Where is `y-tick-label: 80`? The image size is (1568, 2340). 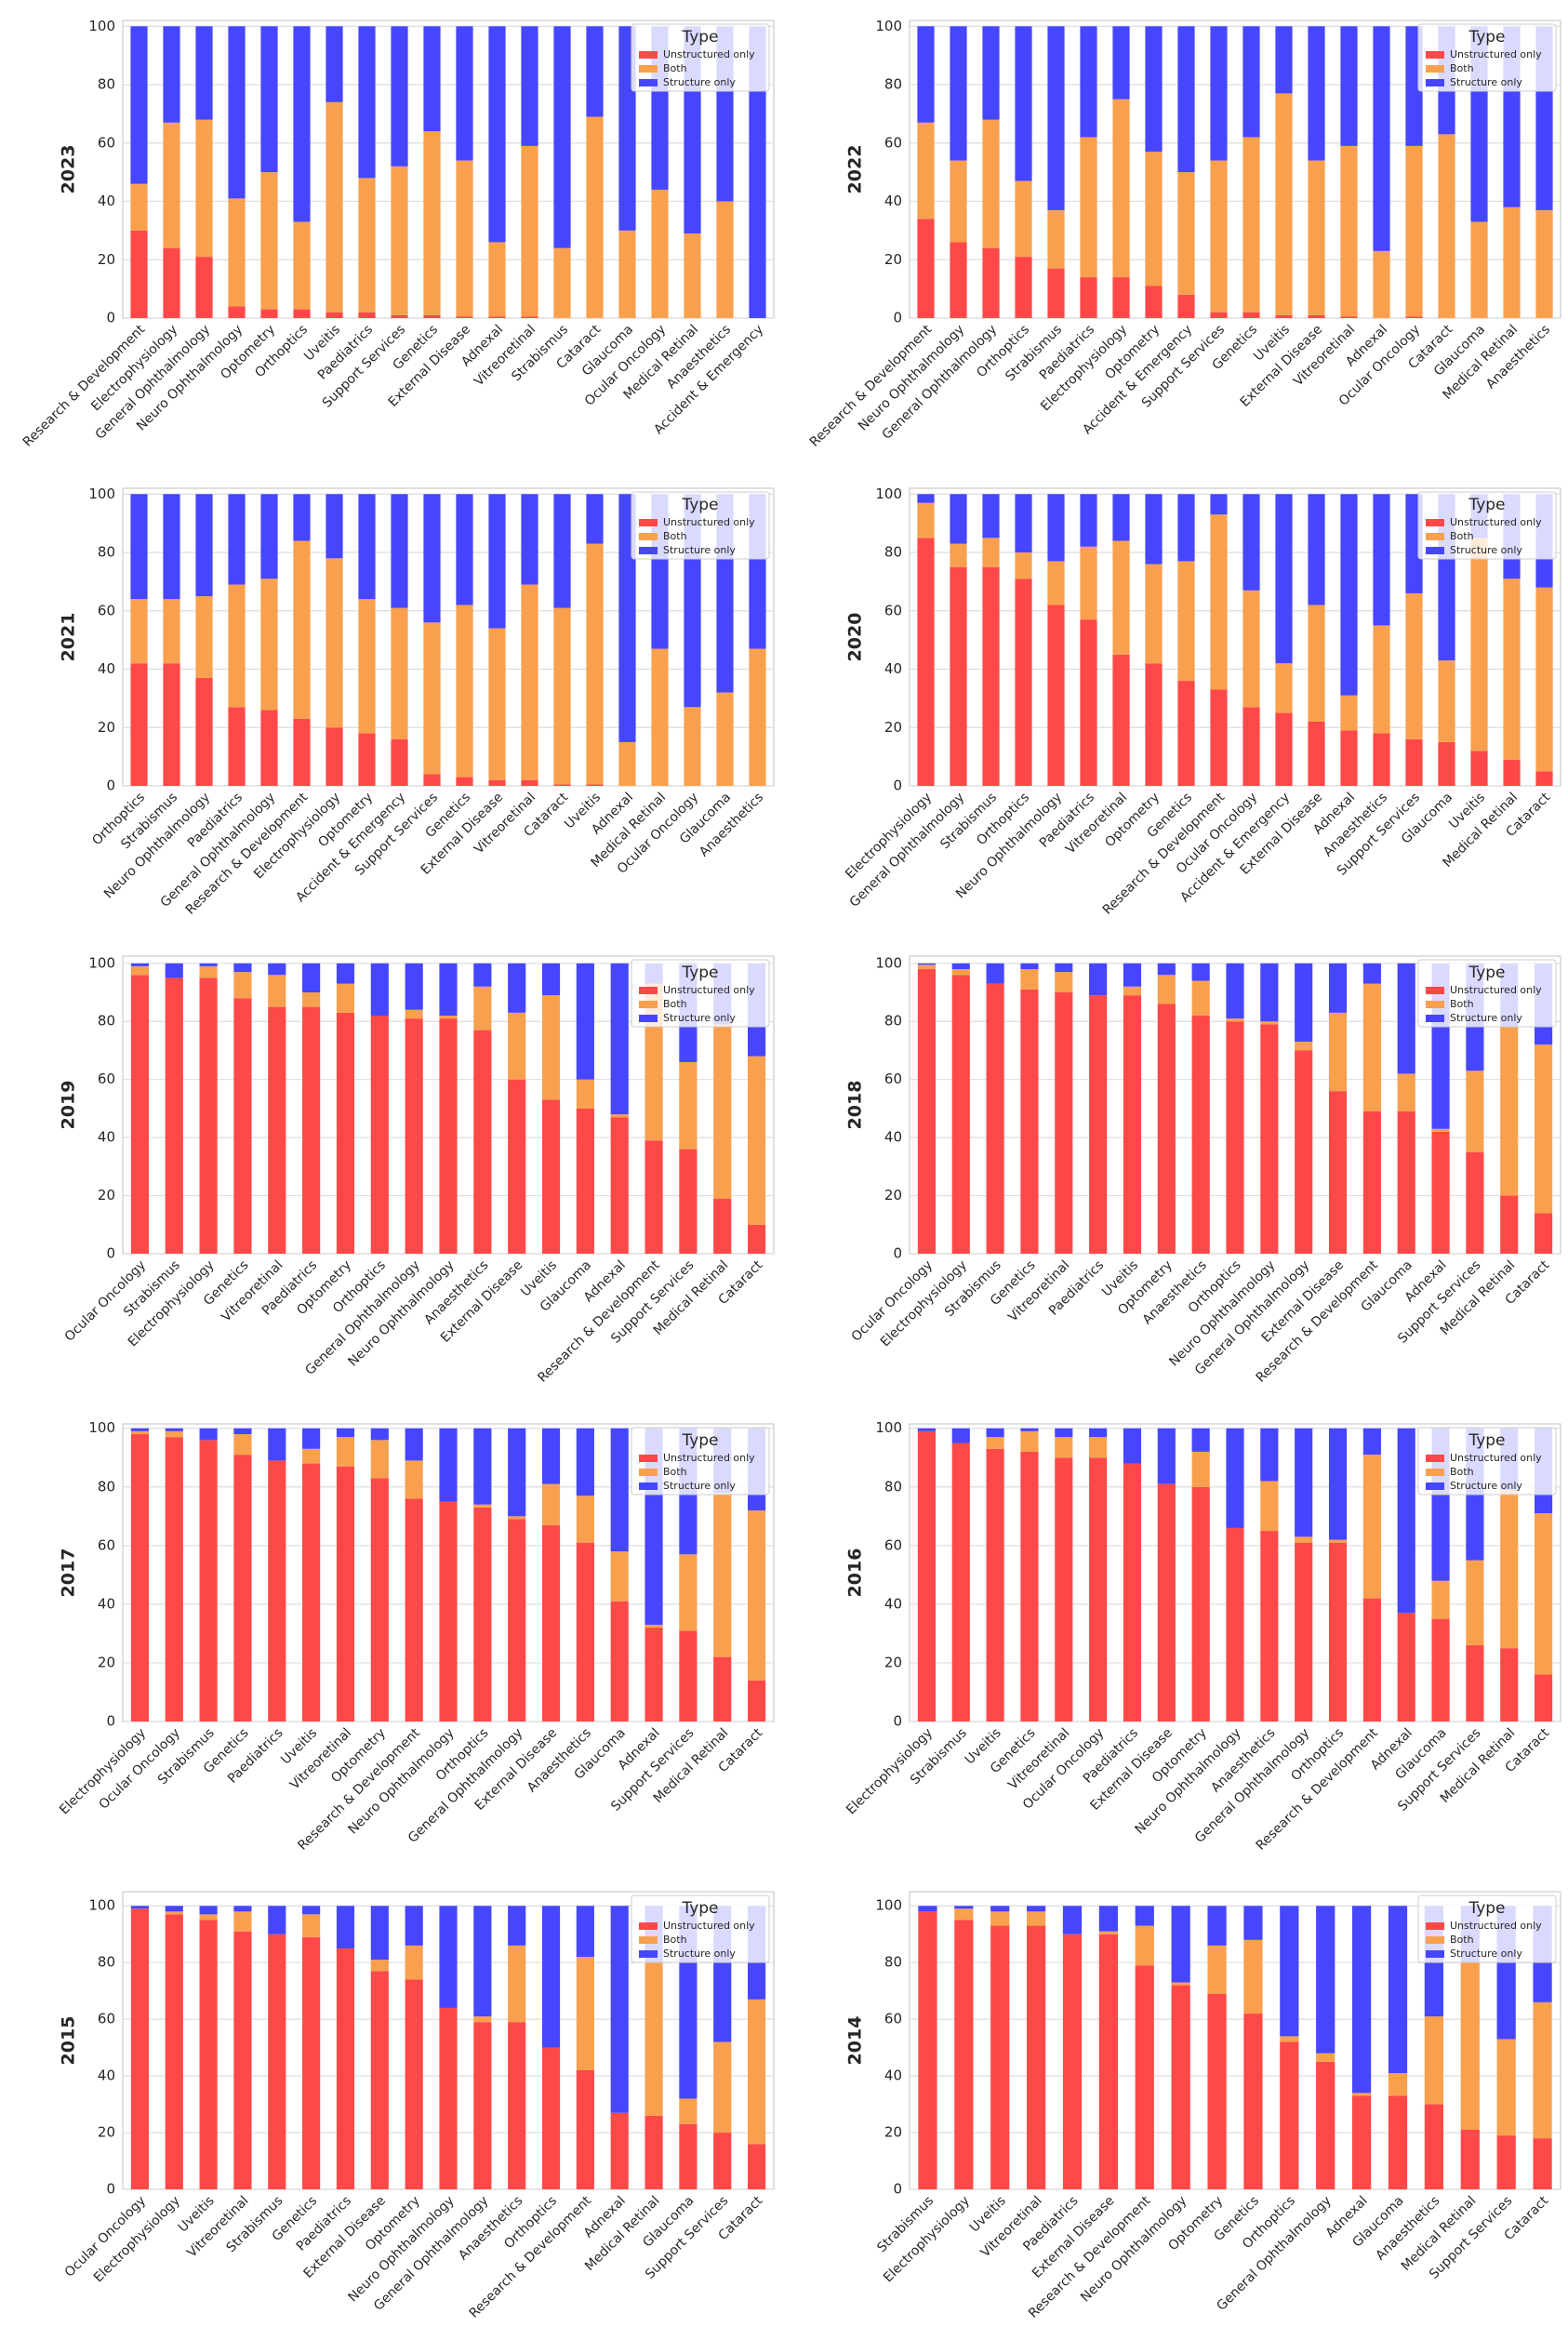
y-tick-label: 80 is located at coordinates (893, 84).